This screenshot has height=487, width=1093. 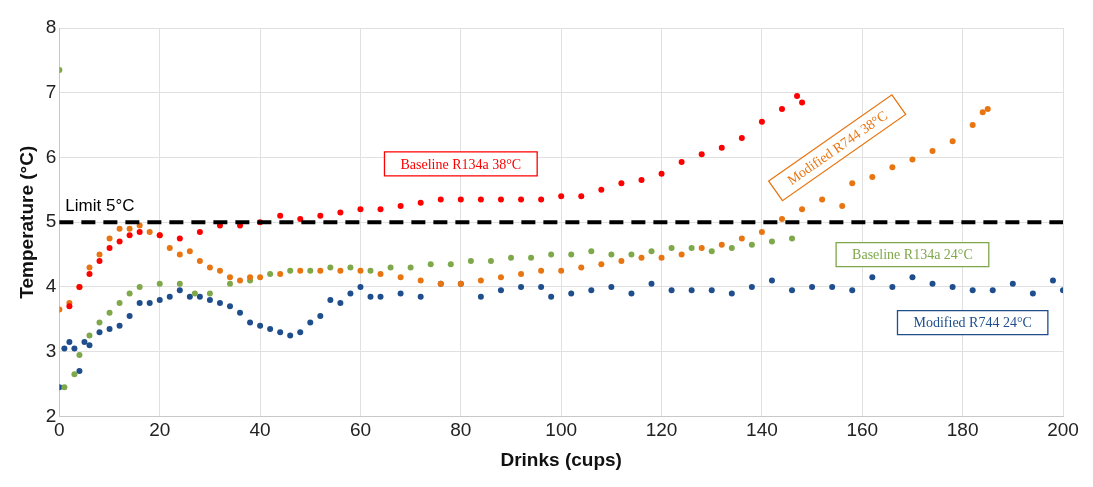 I want to click on y-tick-label: 6, so click(x=51, y=156).